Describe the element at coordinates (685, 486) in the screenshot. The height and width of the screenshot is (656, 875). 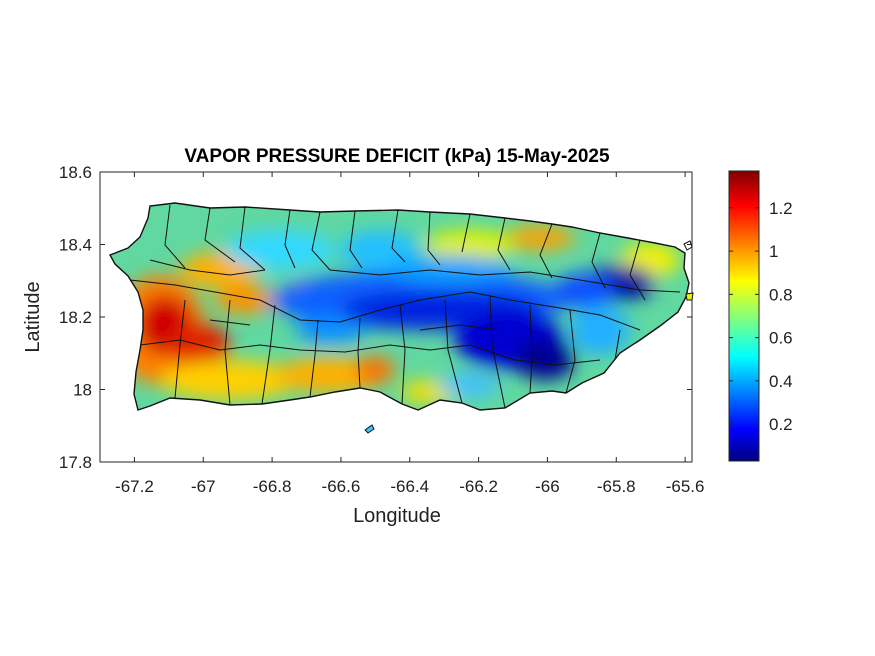
I see `x-tick-label: -65.6` at that location.